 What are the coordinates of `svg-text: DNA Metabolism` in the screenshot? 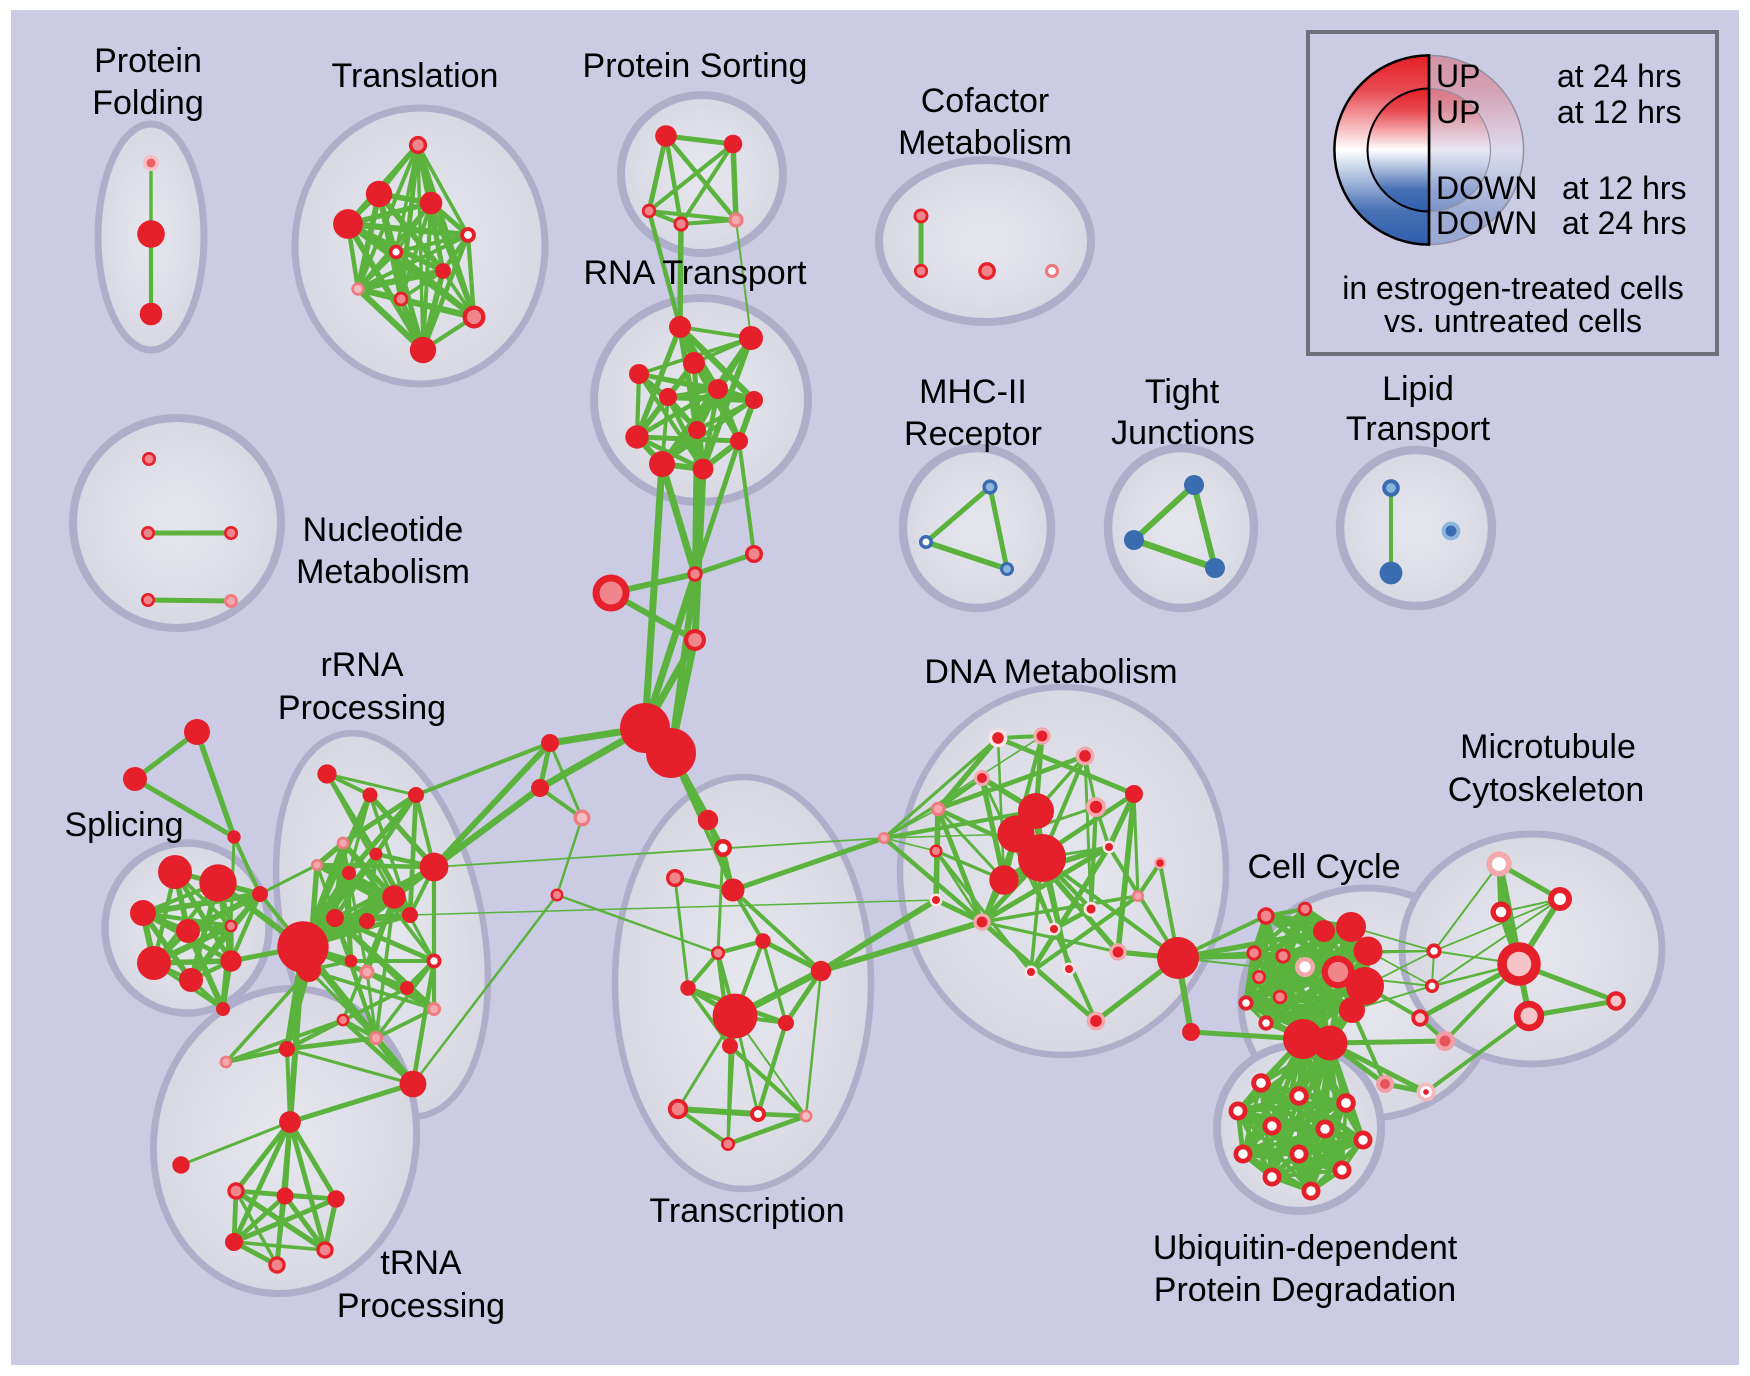 It's located at (1050, 672).